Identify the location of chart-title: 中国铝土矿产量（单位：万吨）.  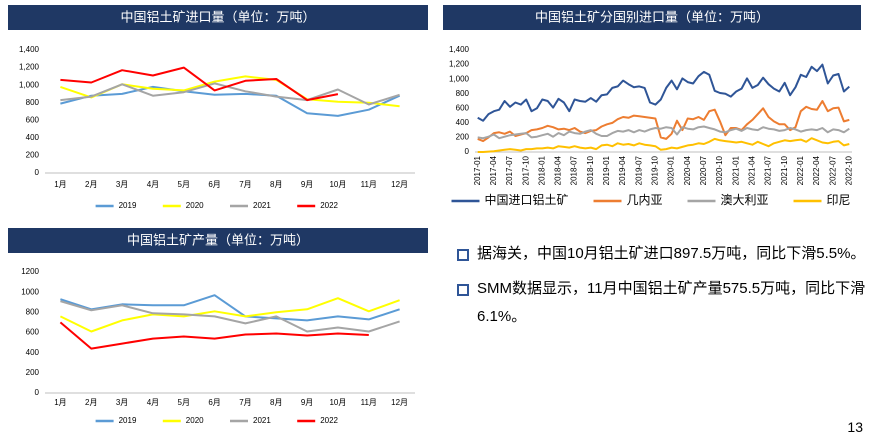
(218, 239).